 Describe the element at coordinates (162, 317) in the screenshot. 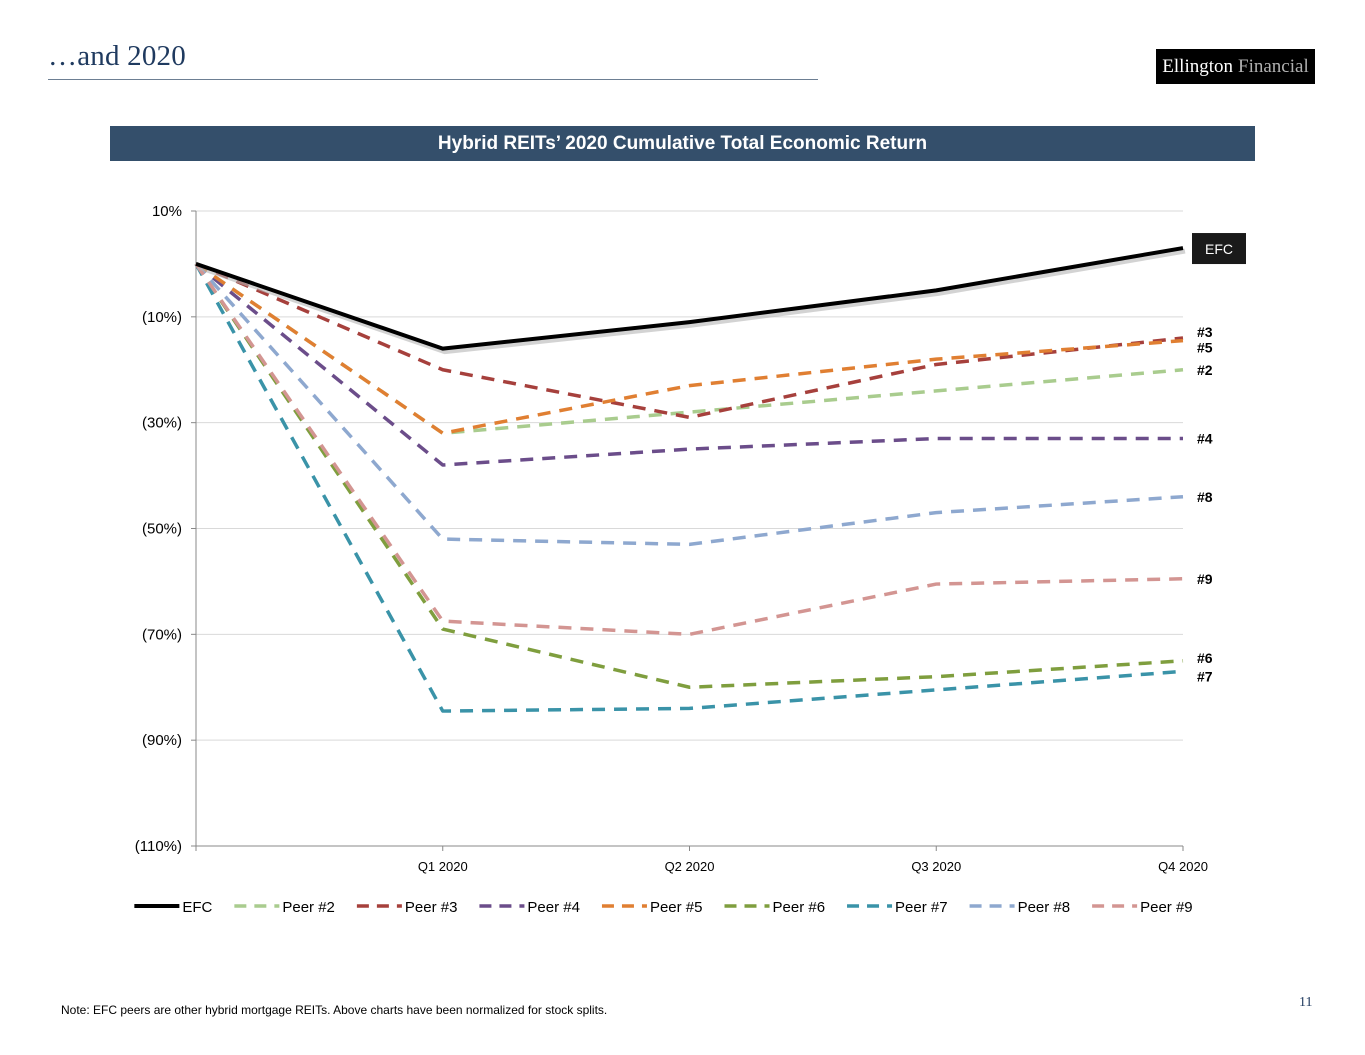

I see `y-tick-label: (10%)` at that location.